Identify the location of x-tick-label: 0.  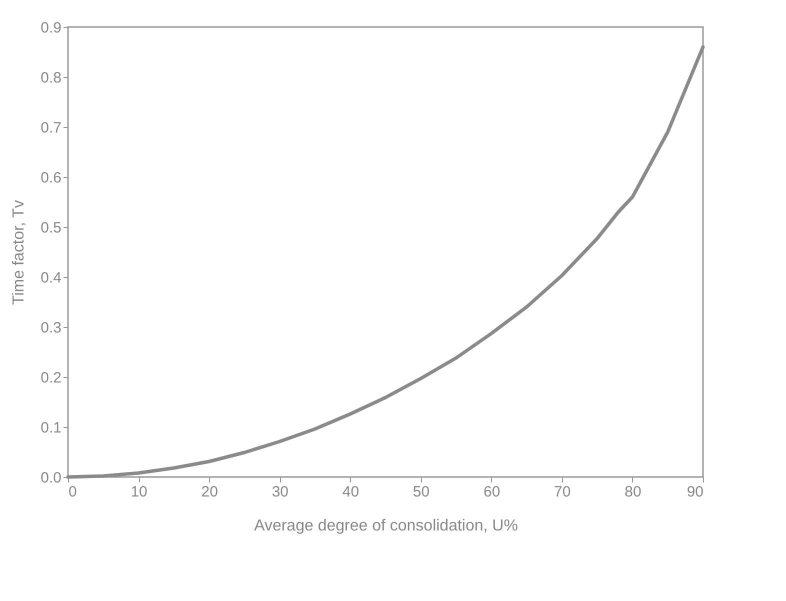
(72, 492).